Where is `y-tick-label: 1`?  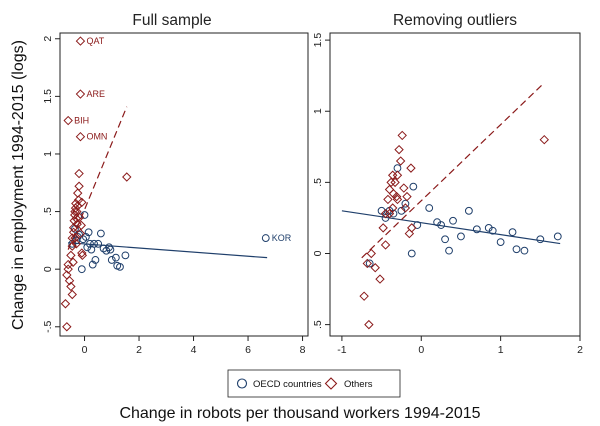
y-tick-label: 1 is located at coordinates (318, 111).